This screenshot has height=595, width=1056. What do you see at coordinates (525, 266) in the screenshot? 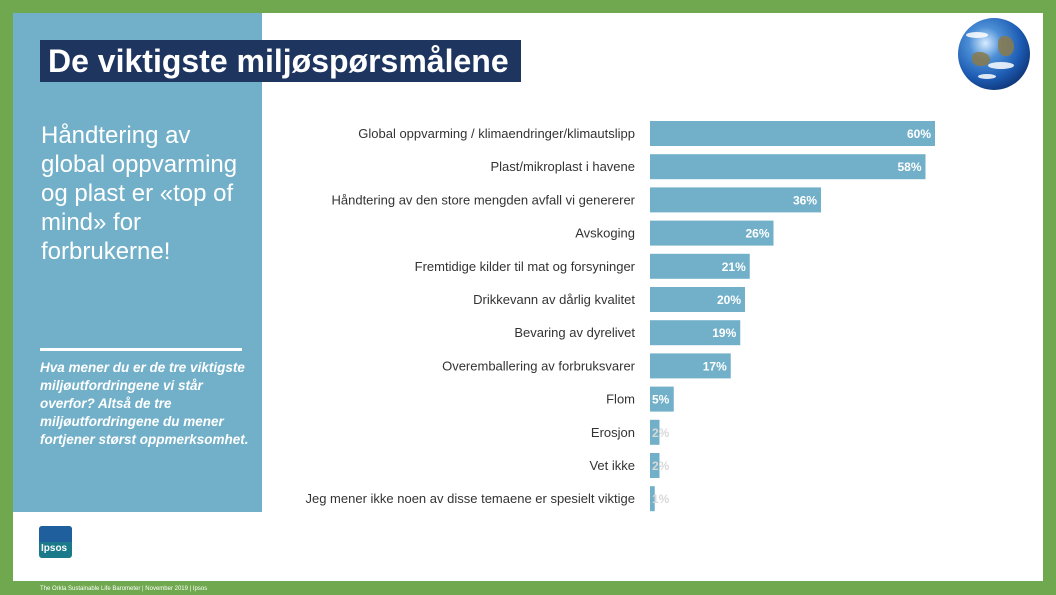
I see `category-label: Fremtidige kilder til mat og forsyninger` at bounding box center [525, 266].